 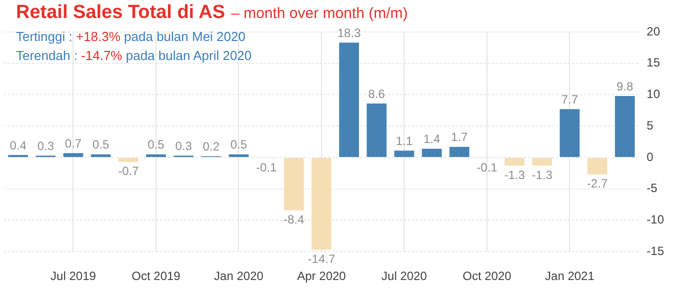 What do you see at coordinates (129, 171) in the screenshot?
I see `data-label: -0.7` at bounding box center [129, 171].